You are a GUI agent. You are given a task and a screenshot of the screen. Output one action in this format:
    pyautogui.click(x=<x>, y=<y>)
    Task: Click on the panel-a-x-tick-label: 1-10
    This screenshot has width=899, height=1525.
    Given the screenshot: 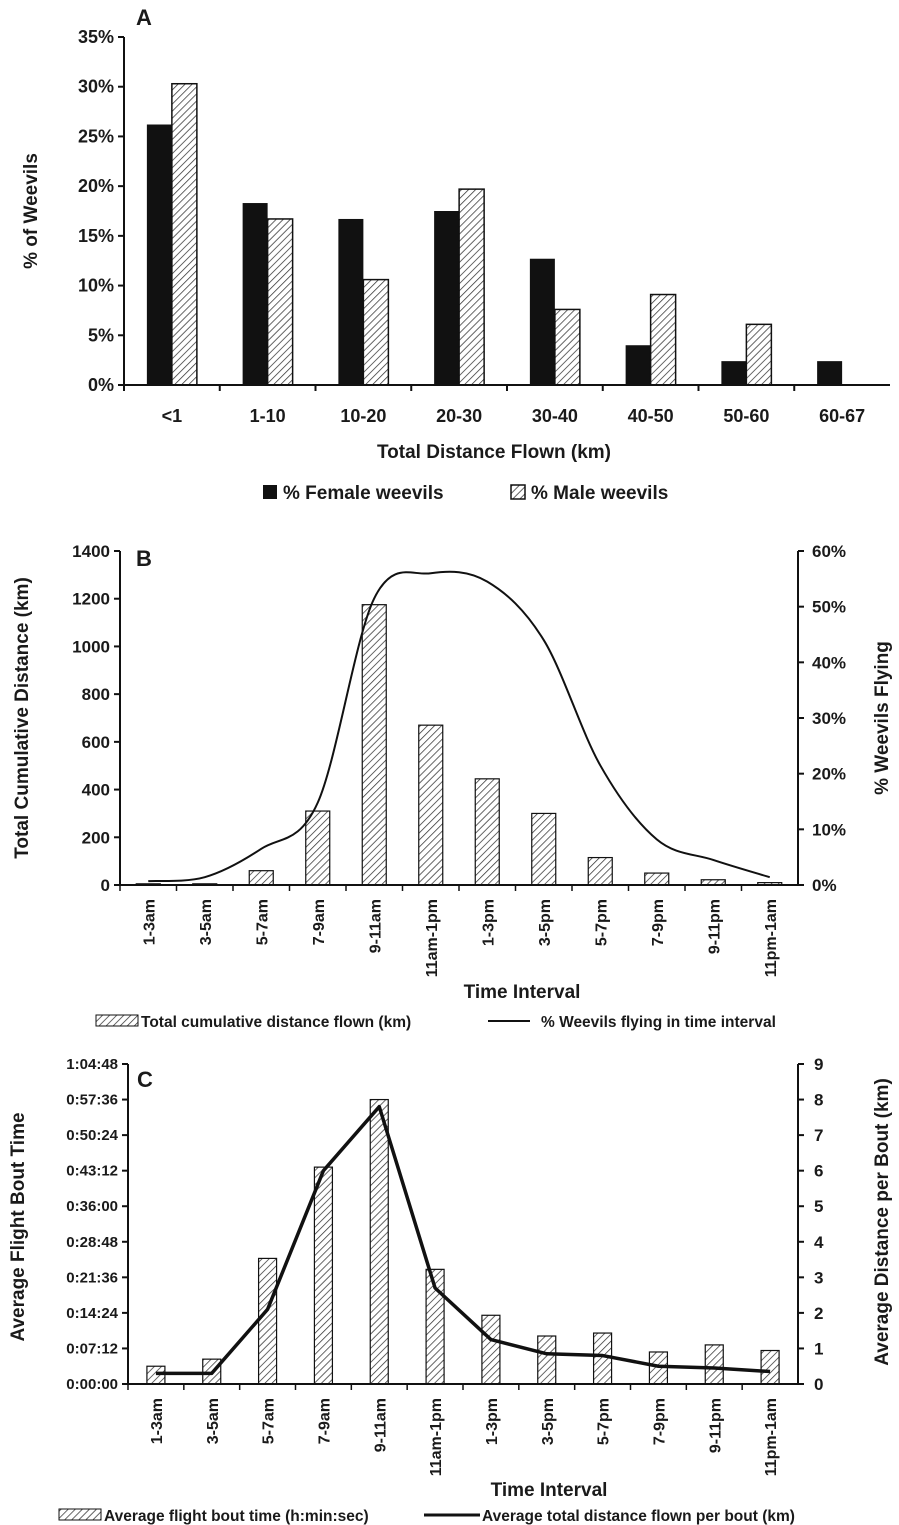 What is the action you would take?
    pyautogui.click(x=268, y=416)
    